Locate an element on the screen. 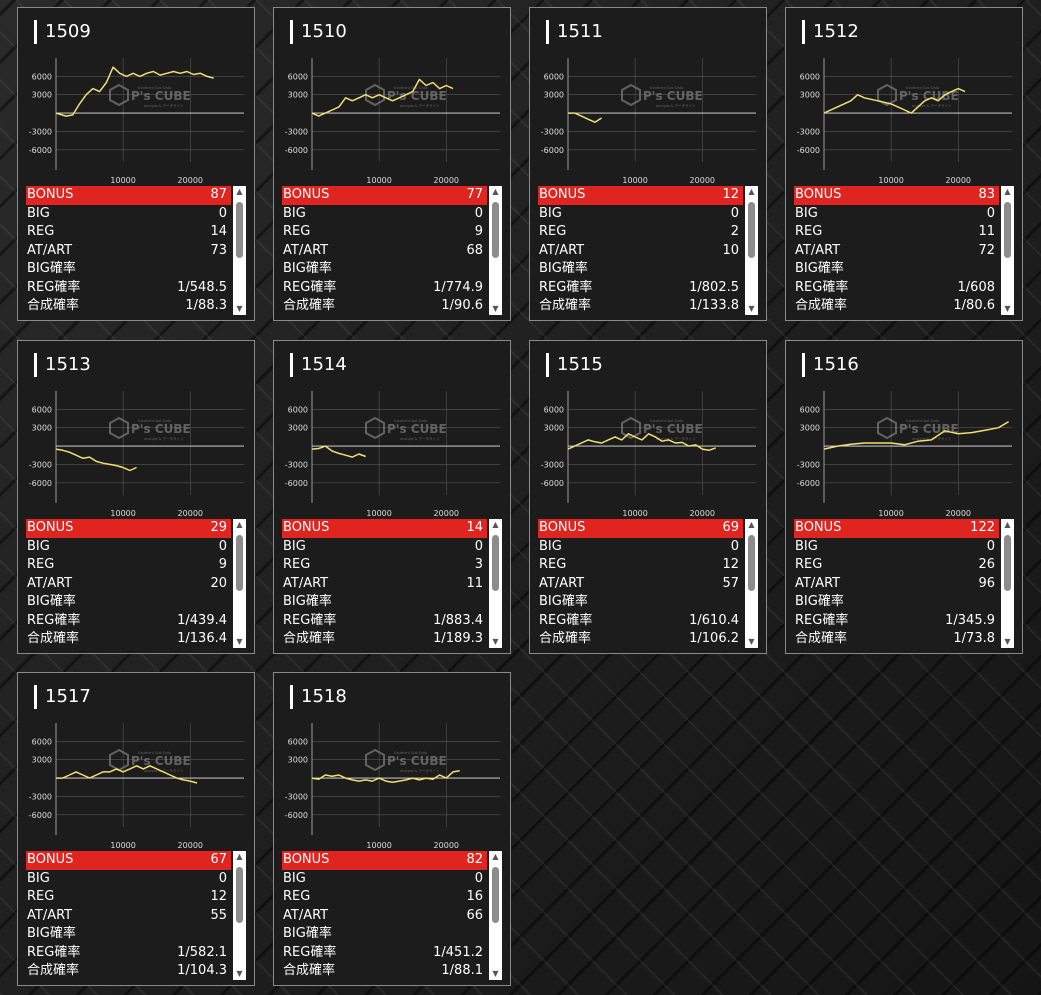  stat-value: 0 is located at coordinates (478, 546).